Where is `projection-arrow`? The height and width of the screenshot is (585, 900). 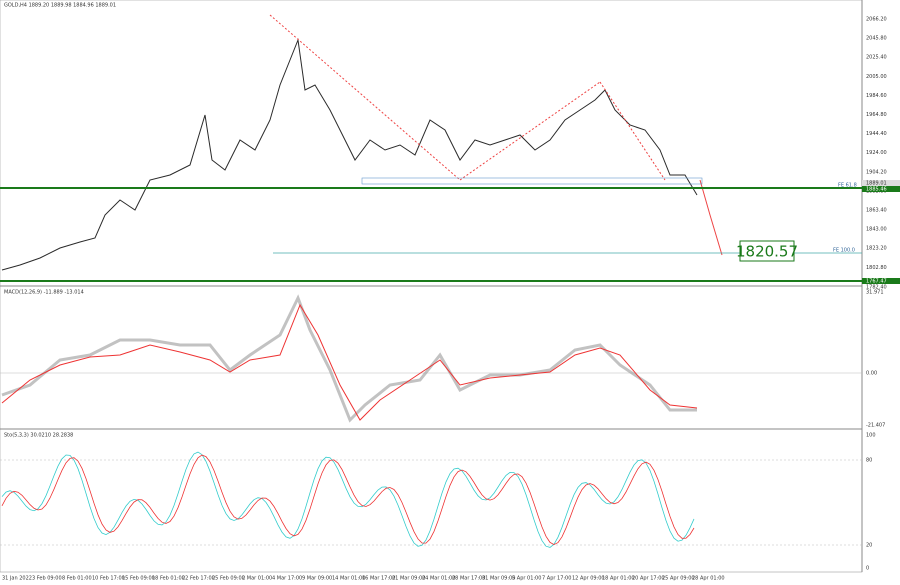 projection-arrow is located at coordinates (711, 217).